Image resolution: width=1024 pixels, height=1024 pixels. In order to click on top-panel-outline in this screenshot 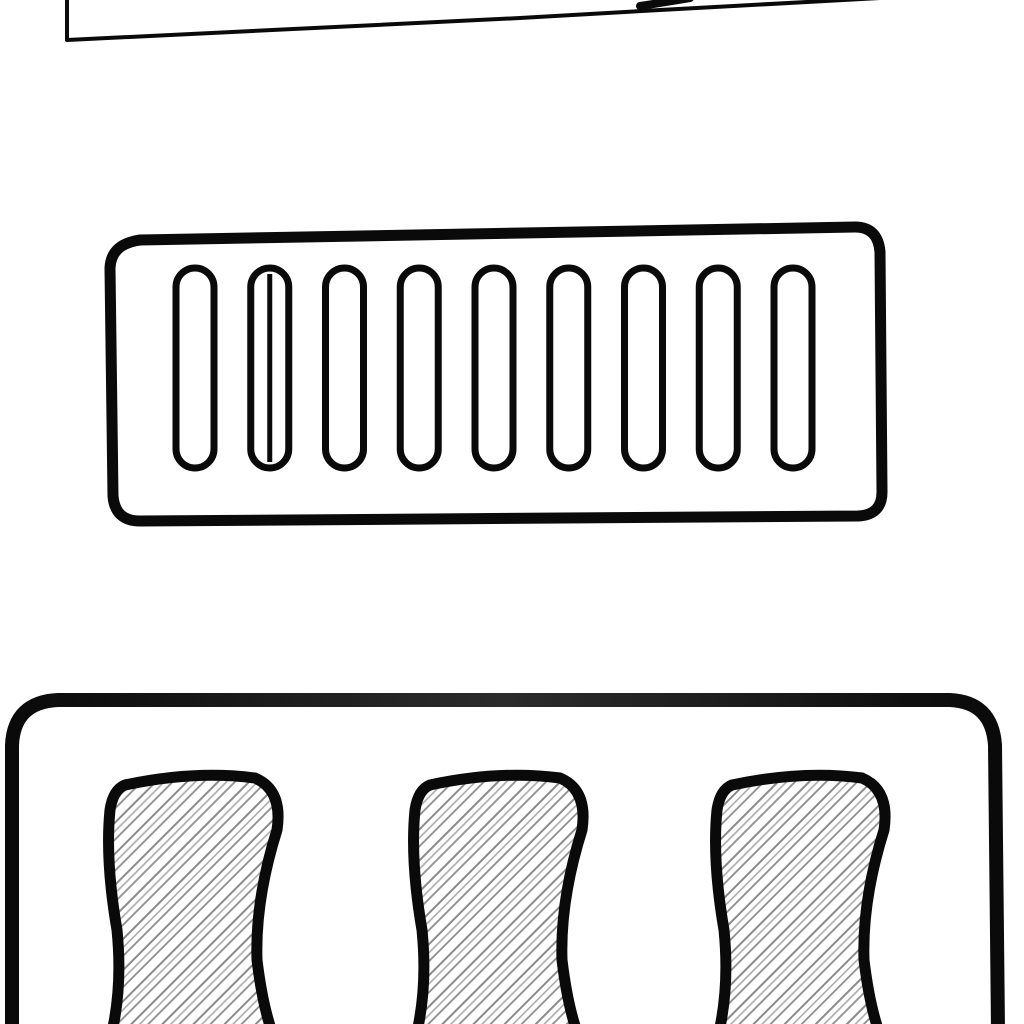, I will do `click(473, 21)`.